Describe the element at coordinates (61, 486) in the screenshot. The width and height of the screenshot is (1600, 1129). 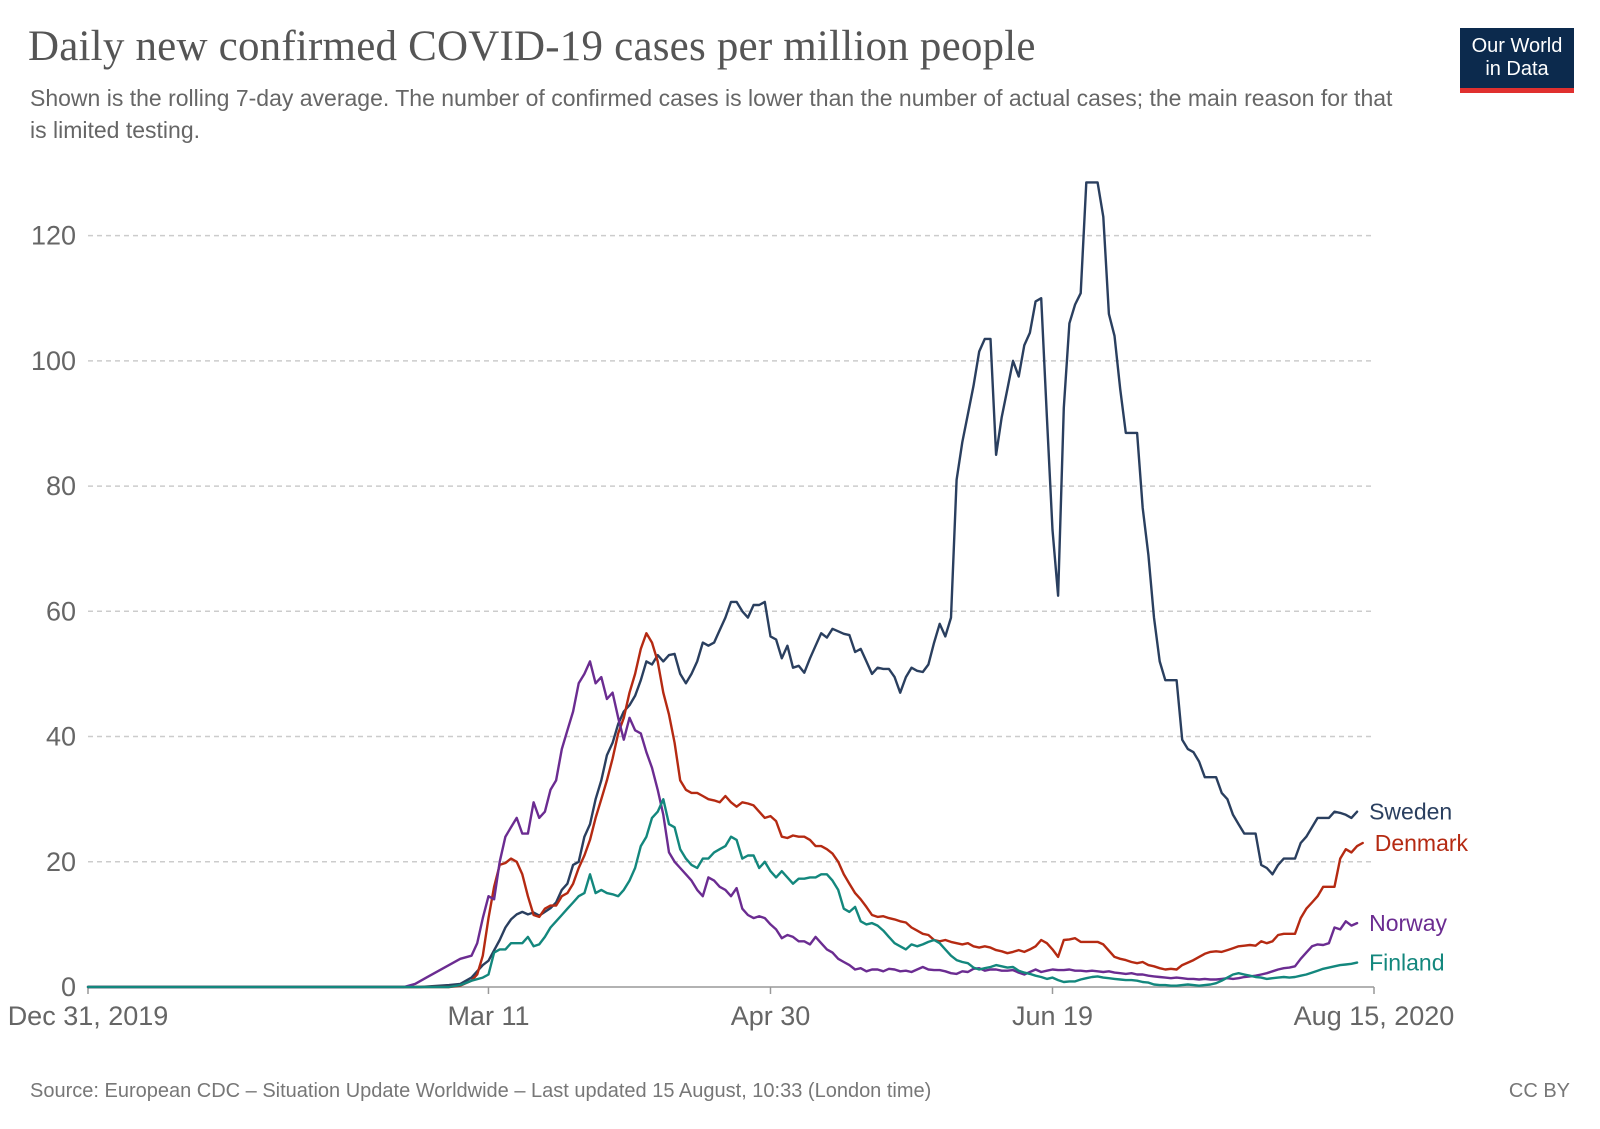
I see `y-tick-label: 80` at that location.